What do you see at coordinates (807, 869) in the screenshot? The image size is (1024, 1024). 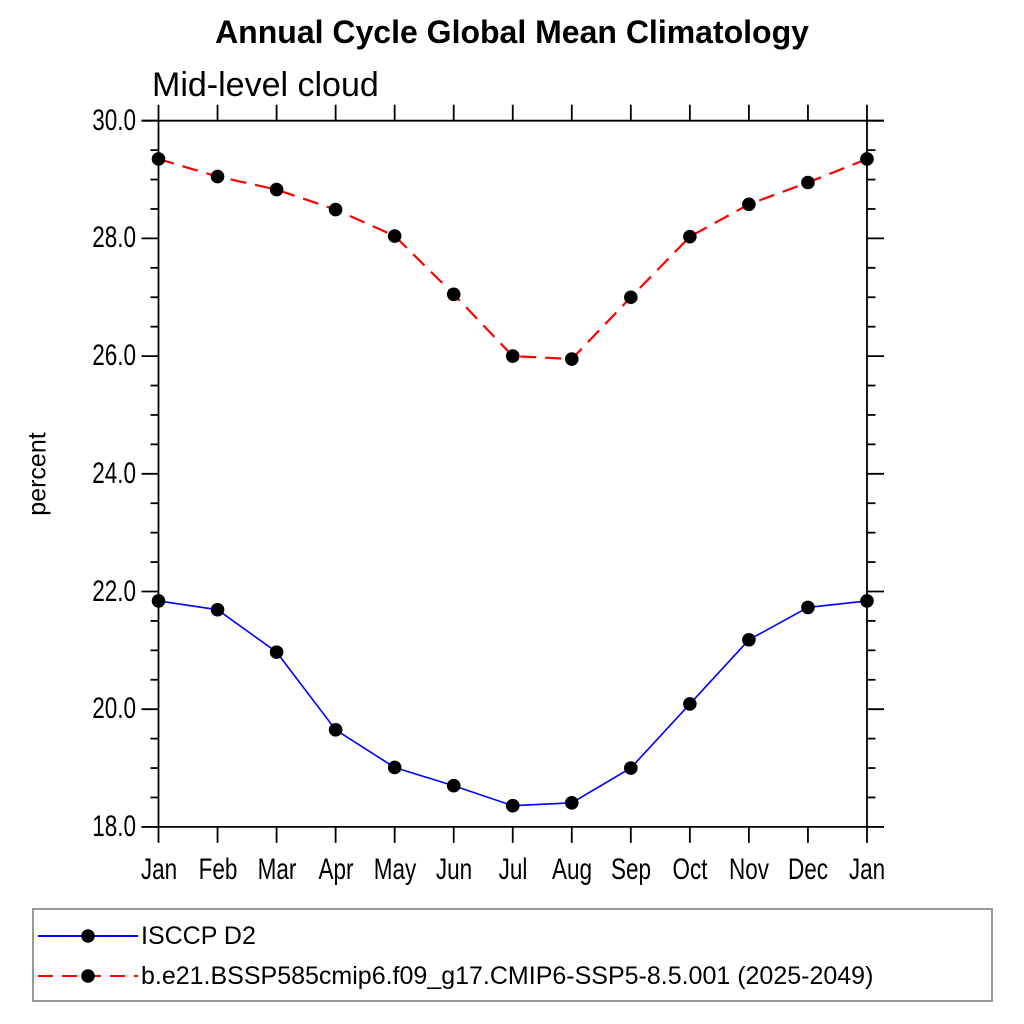 I see `x-tick-label: Dec` at bounding box center [807, 869].